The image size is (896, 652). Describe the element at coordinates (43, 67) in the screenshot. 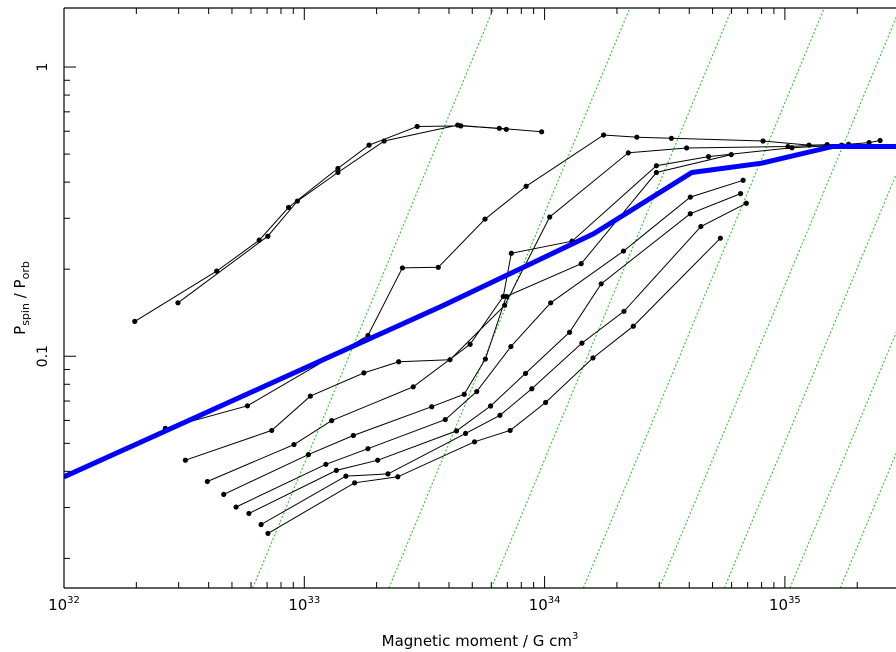

I see `y-tick-label: 1` at that location.